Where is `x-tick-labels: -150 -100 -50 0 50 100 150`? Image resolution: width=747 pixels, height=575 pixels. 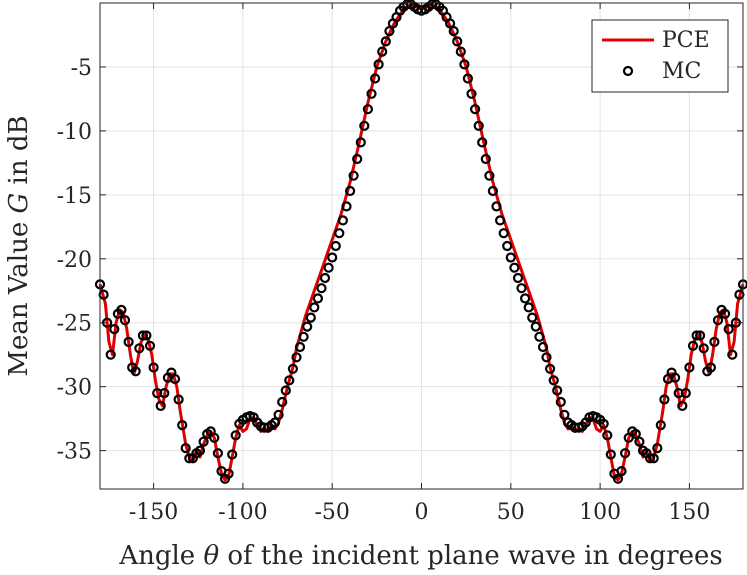
x-tick-labels: -150 -100 -50 0 50 100 150 is located at coordinates (420, 512).